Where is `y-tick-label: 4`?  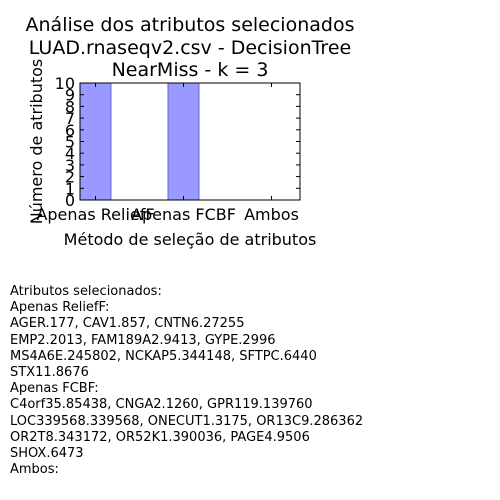 y-tick-label: 4 is located at coordinates (70, 153).